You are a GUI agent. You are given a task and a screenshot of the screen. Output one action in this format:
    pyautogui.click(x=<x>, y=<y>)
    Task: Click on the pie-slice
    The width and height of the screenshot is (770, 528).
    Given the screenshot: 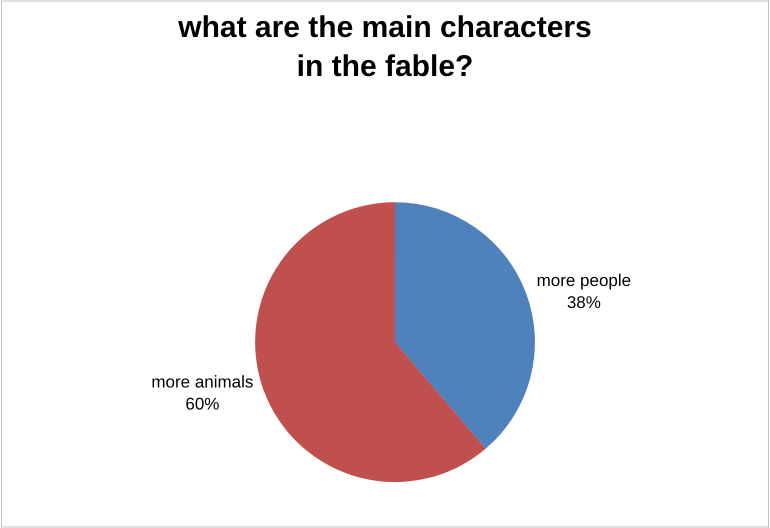 What is the action you would take?
    pyautogui.click(x=465, y=325)
    